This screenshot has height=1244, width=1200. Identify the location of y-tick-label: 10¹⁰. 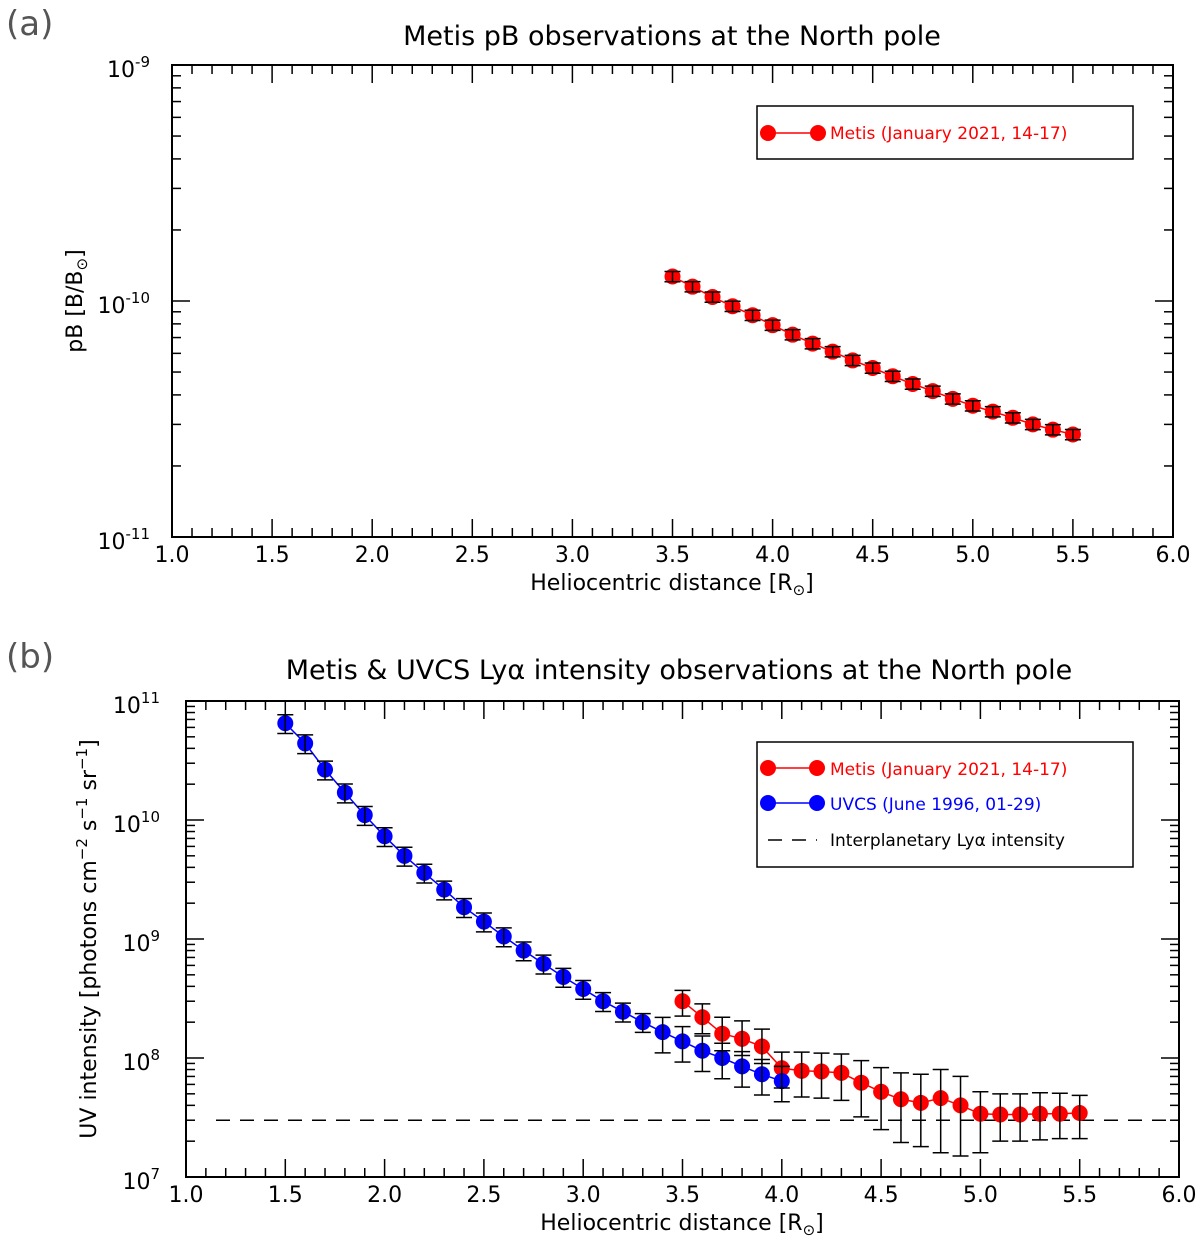
(136, 823).